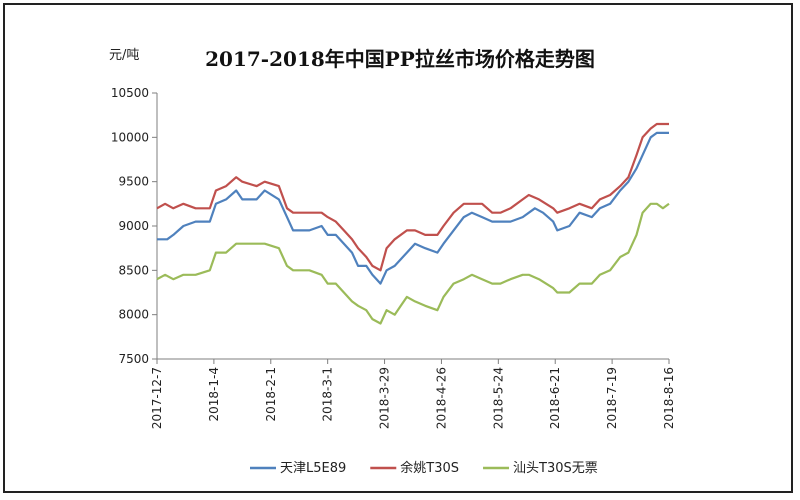 Image resolution: width=800 pixels, height=500 pixels. Describe the element at coordinates (133, 315) in the screenshot. I see `y-tick-label: 8000` at that location.